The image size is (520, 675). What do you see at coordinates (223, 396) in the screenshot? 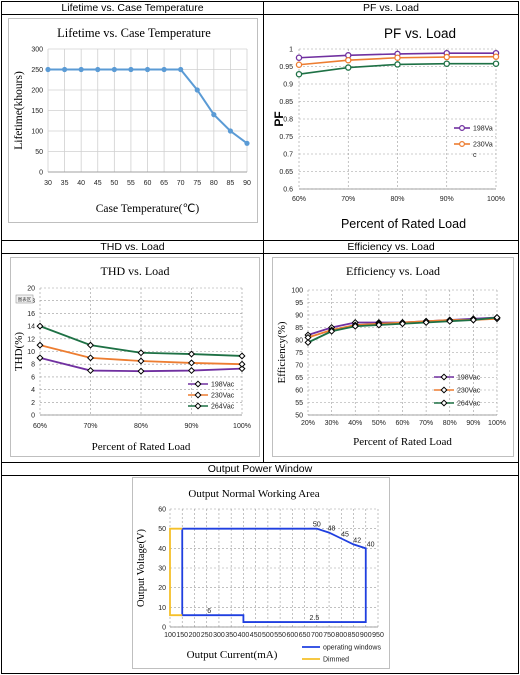
I see `legend-label: 230Vac` at bounding box center [223, 396].